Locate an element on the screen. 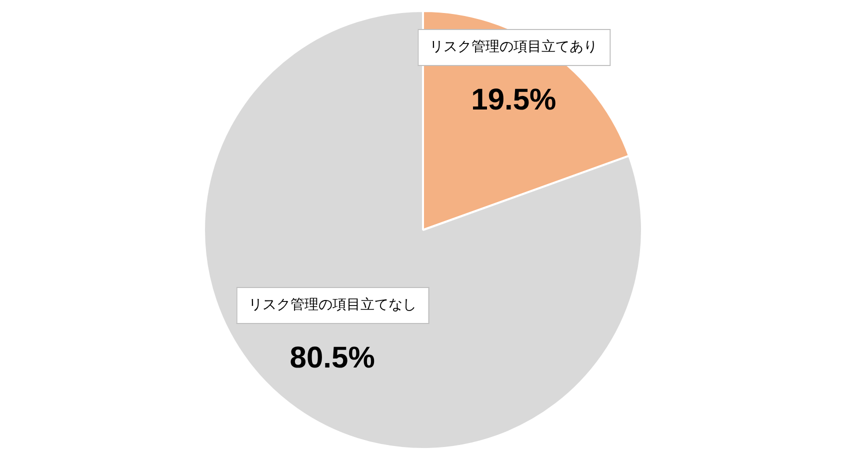 The height and width of the screenshot is (460, 846). slice-label: リスク管理の項目立てなし is located at coordinates (332, 304).